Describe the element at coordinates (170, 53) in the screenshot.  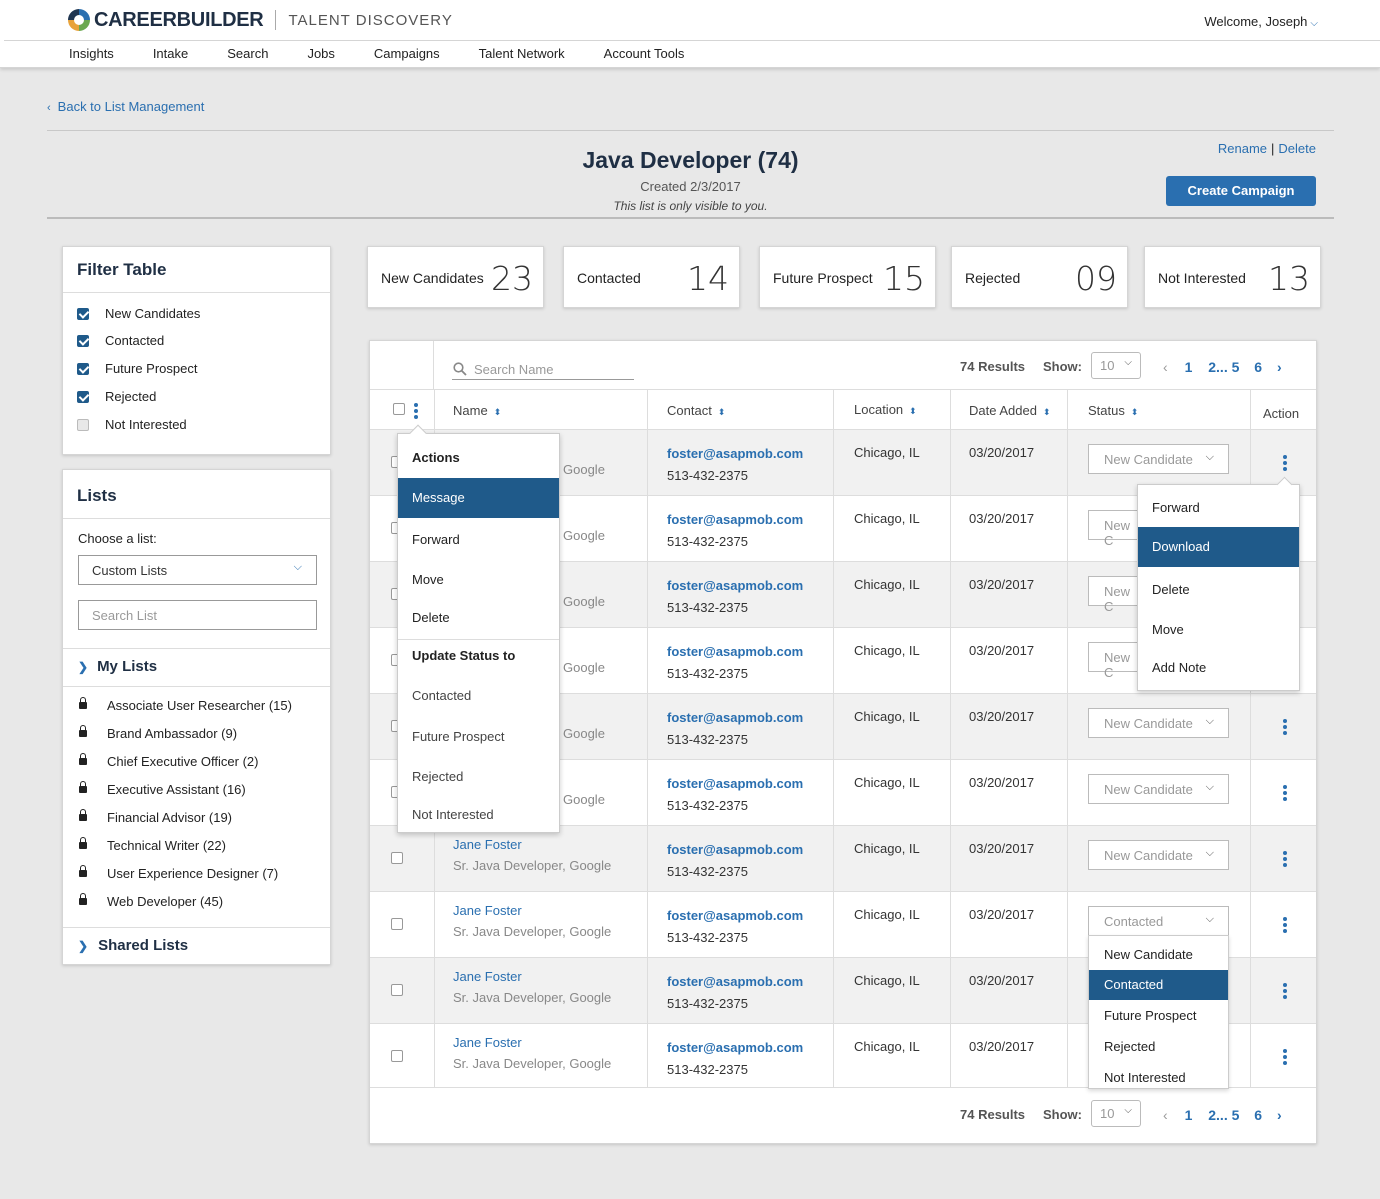
I see `nav-intake: Intake` at that location.